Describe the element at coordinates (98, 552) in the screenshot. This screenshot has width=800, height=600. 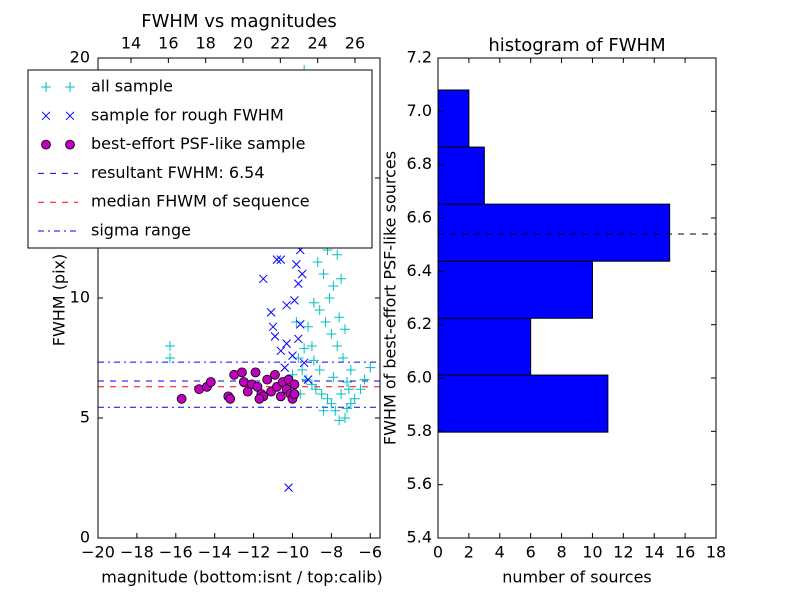
I see `x-tick-label: −20` at that location.